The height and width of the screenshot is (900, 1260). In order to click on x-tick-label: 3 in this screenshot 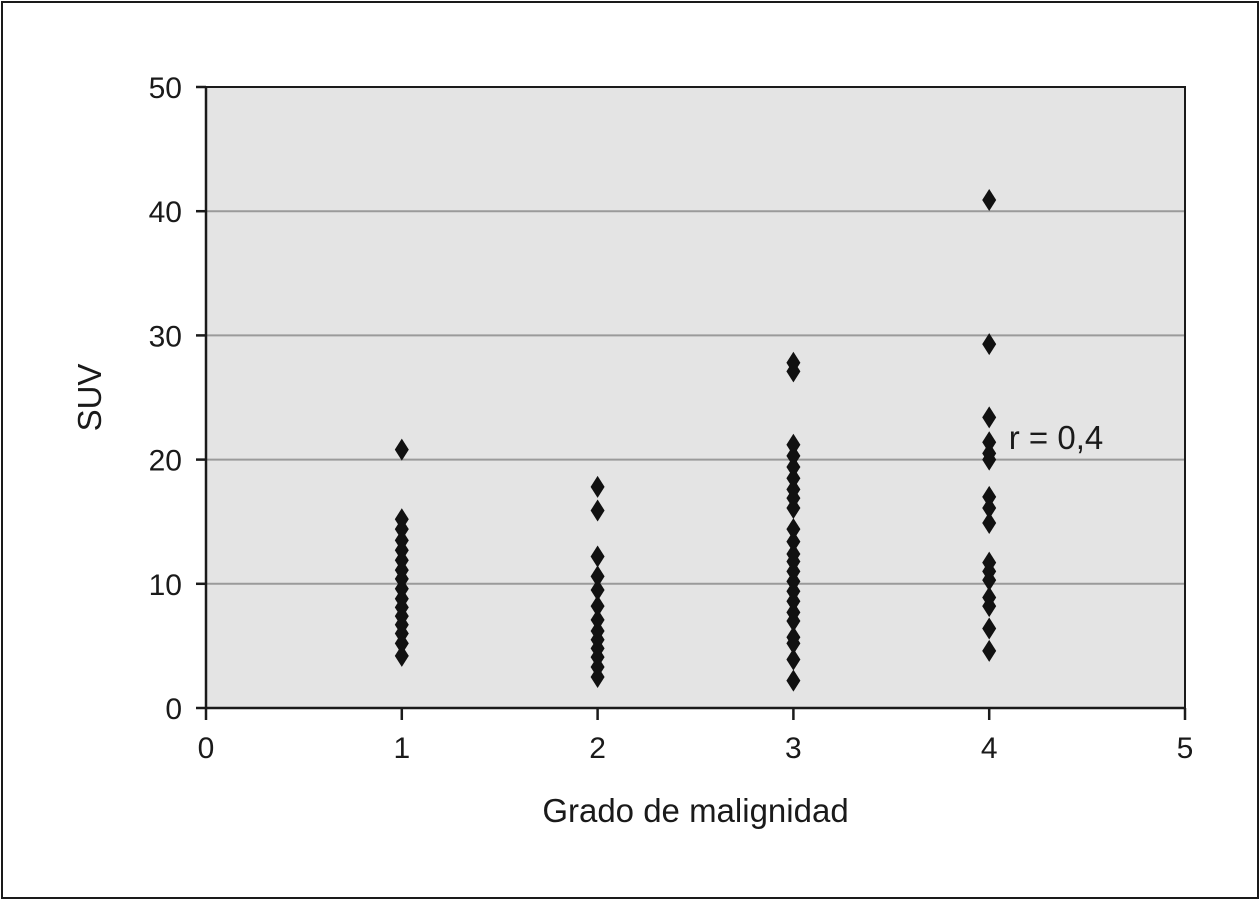, I will do `click(793, 748)`.